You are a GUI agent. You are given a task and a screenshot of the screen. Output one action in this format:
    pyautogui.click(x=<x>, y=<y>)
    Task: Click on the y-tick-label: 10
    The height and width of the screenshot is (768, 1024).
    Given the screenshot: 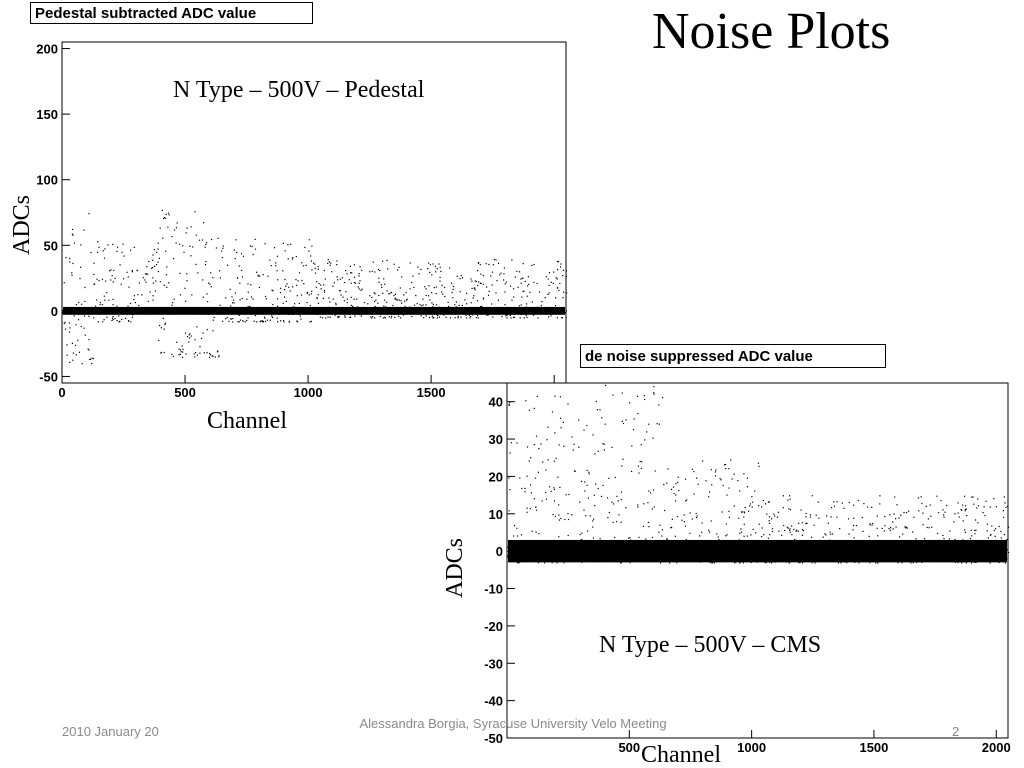 What is the action you would take?
    pyautogui.click(x=496, y=514)
    